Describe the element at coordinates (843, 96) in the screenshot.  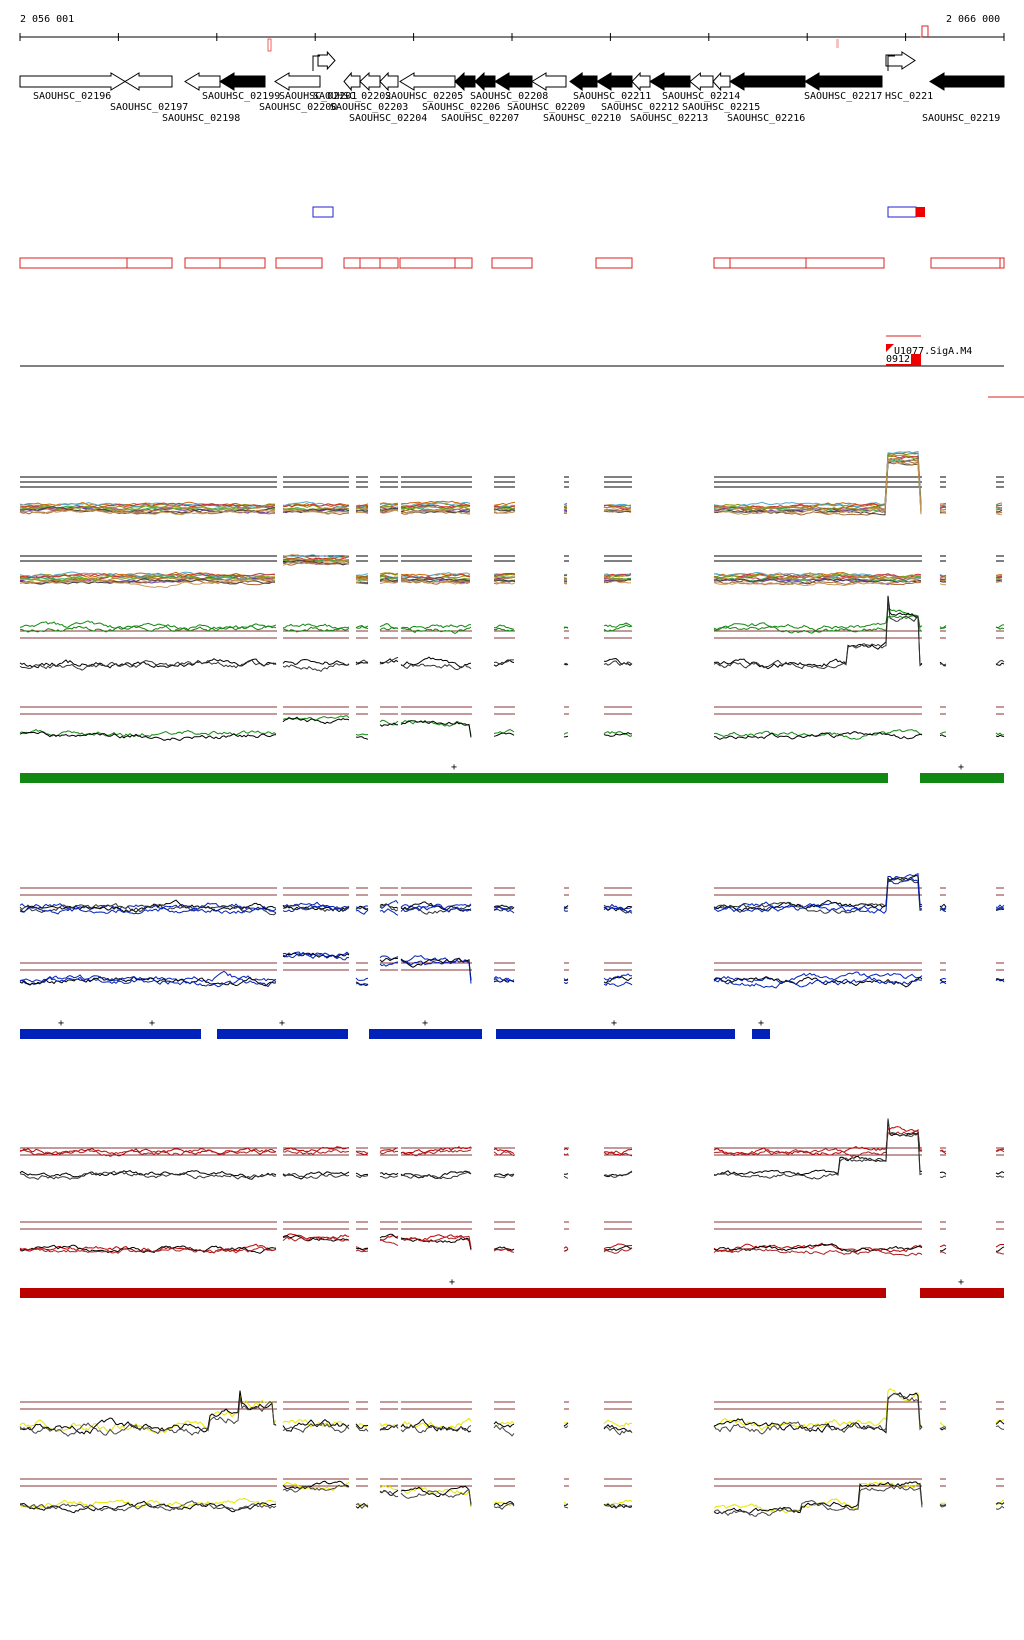
I see `gene-label: SAOUHSC_02217` at that location.